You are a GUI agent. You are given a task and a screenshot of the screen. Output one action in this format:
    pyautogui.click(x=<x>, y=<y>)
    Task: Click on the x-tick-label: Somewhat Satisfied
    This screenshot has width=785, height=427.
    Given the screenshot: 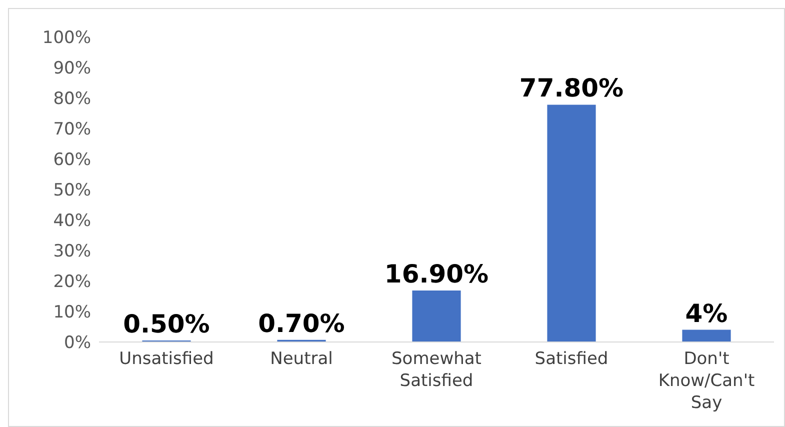 What is the action you would take?
    pyautogui.click(x=437, y=370)
    